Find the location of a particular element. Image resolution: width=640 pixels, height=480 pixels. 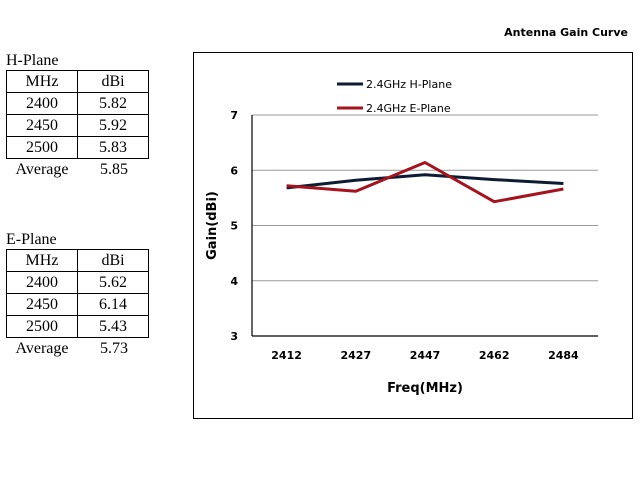

x-tick-label: 2427 is located at coordinates (355, 355).